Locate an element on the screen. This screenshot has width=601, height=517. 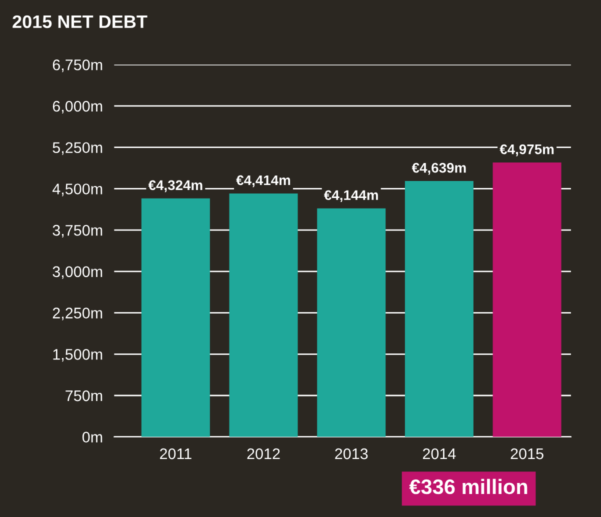
x-tick-label: 2015 is located at coordinates (527, 454).